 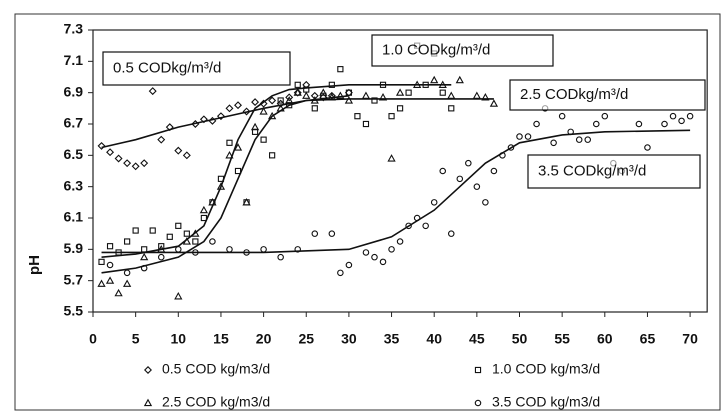 I want to click on x-tick-label: 15, so click(x=221, y=339).